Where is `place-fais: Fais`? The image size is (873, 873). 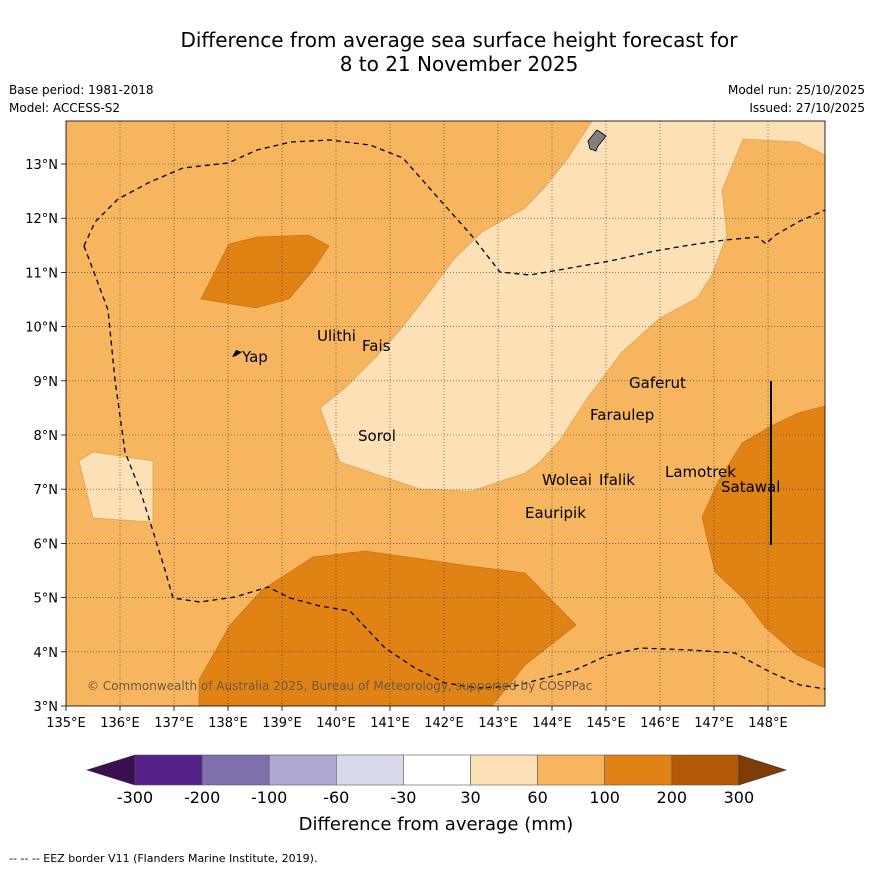
place-fais: Fais is located at coordinates (376, 346).